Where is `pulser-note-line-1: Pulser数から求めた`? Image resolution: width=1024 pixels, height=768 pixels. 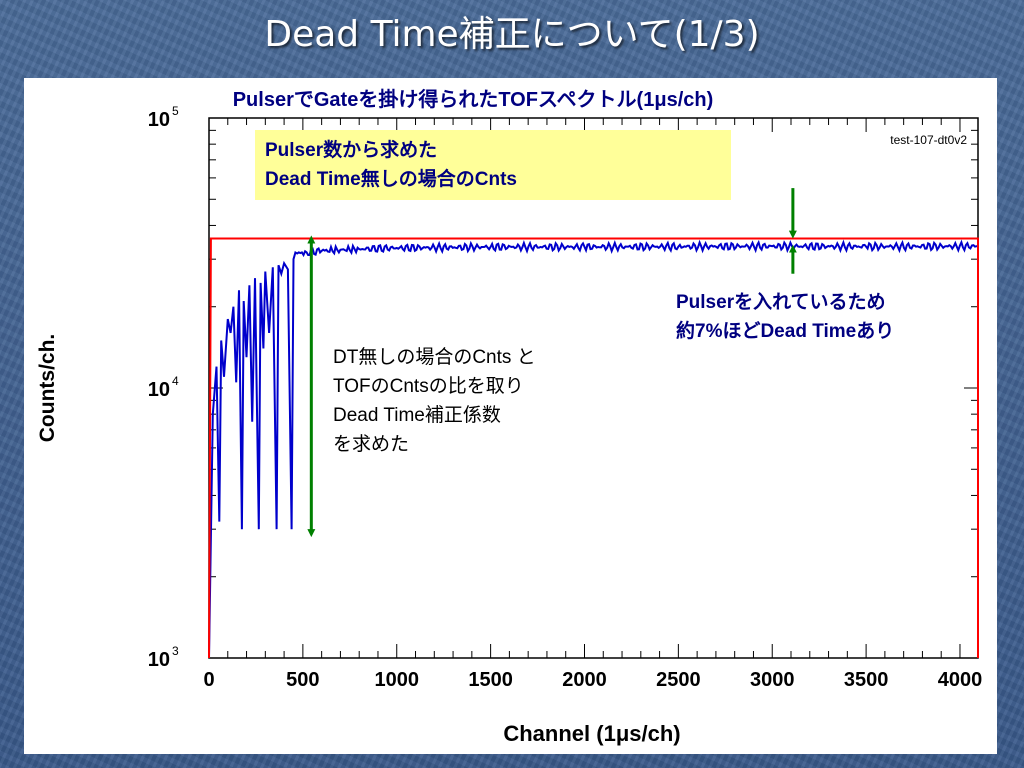
pulser-note-line-1: Pulser数から求めた is located at coordinates (351, 150).